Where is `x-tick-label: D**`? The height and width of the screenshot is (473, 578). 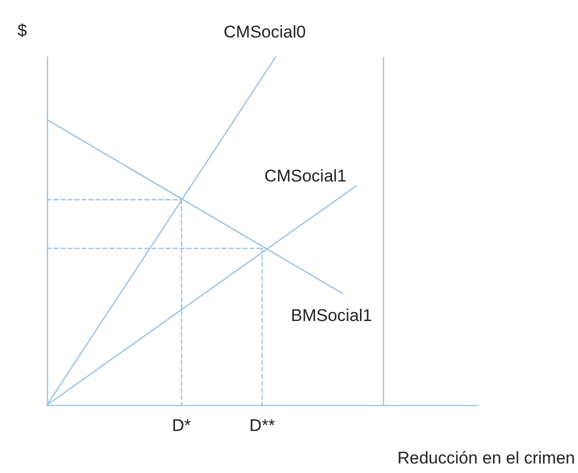
x-tick-label: D** is located at coordinates (262, 425).